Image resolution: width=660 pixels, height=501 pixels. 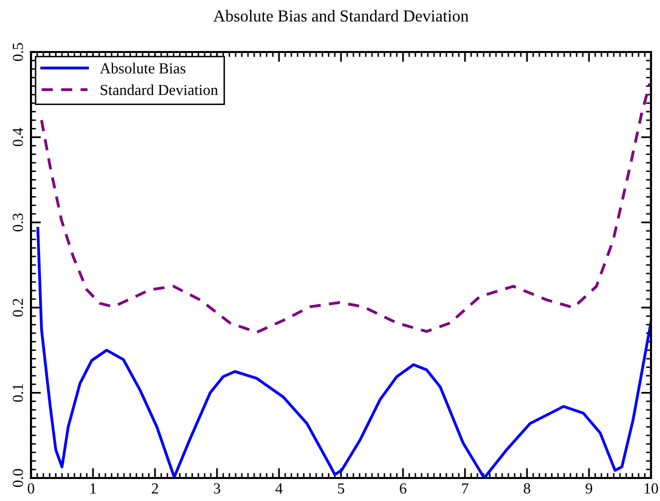 I want to click on legend-label: Standard Deviation, so click(x=159, y=90).